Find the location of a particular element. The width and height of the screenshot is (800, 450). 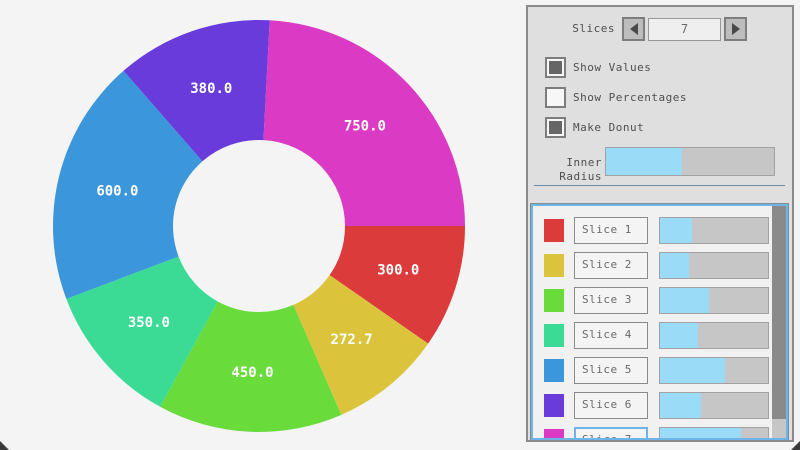

slice-name-field: Slice 2 is located at coordinates (611, 265).